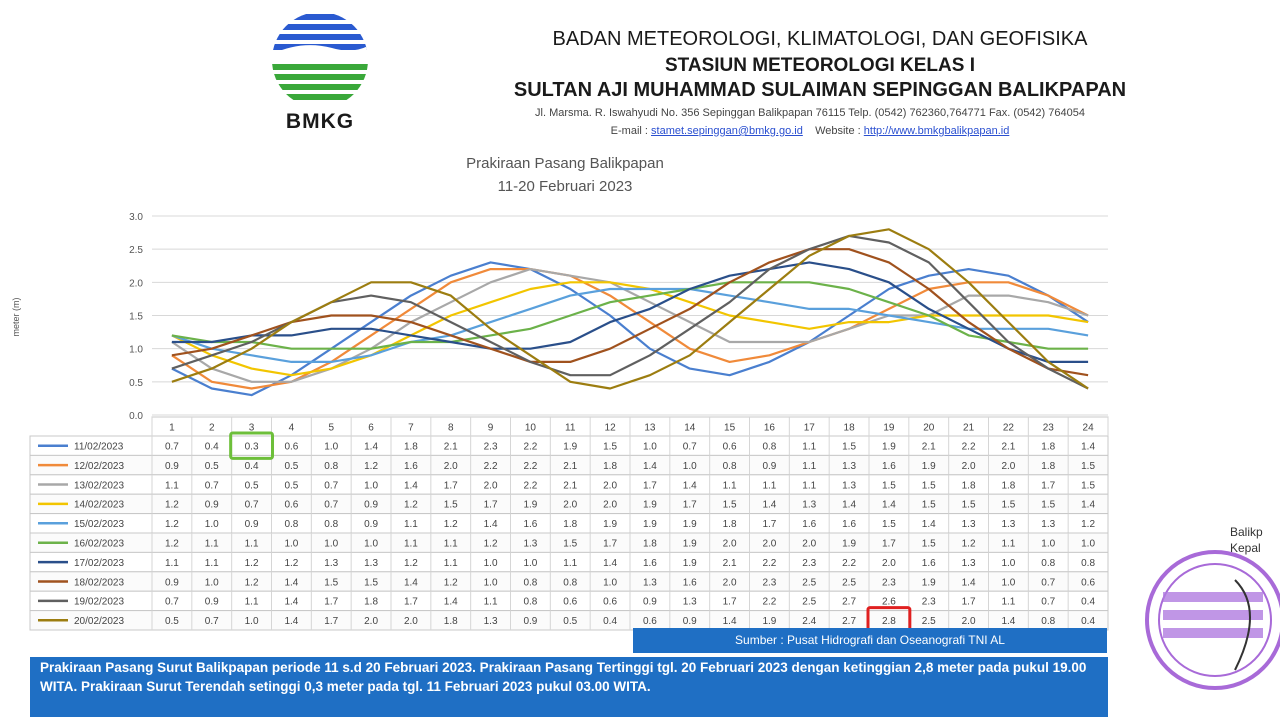  Describe the element at coordinates (849, 602) in the screenshot. I see `table-cell: 2.7` at that location.